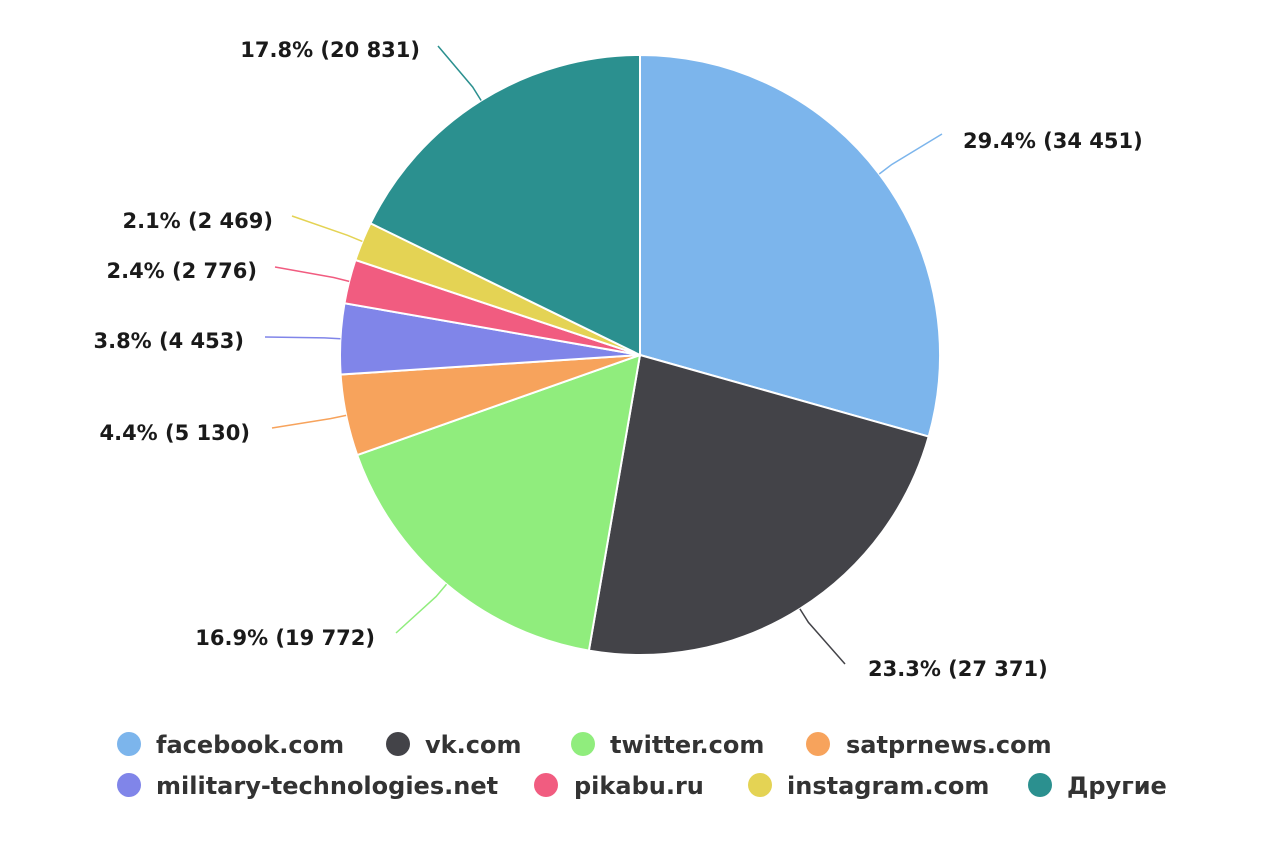  What do you see at coordinates (302, 338) in the screenshot?
I see `connector-military-technologies-net` at bounding box center [302, 338].